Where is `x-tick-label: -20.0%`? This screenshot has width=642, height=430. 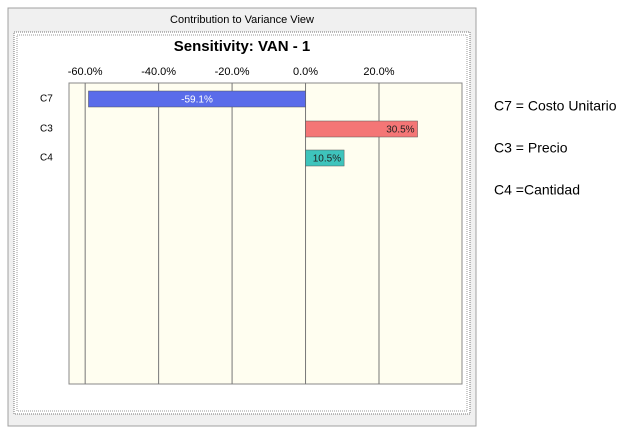 x-tick-label: -20.0% is located at coordinates (232, 72).